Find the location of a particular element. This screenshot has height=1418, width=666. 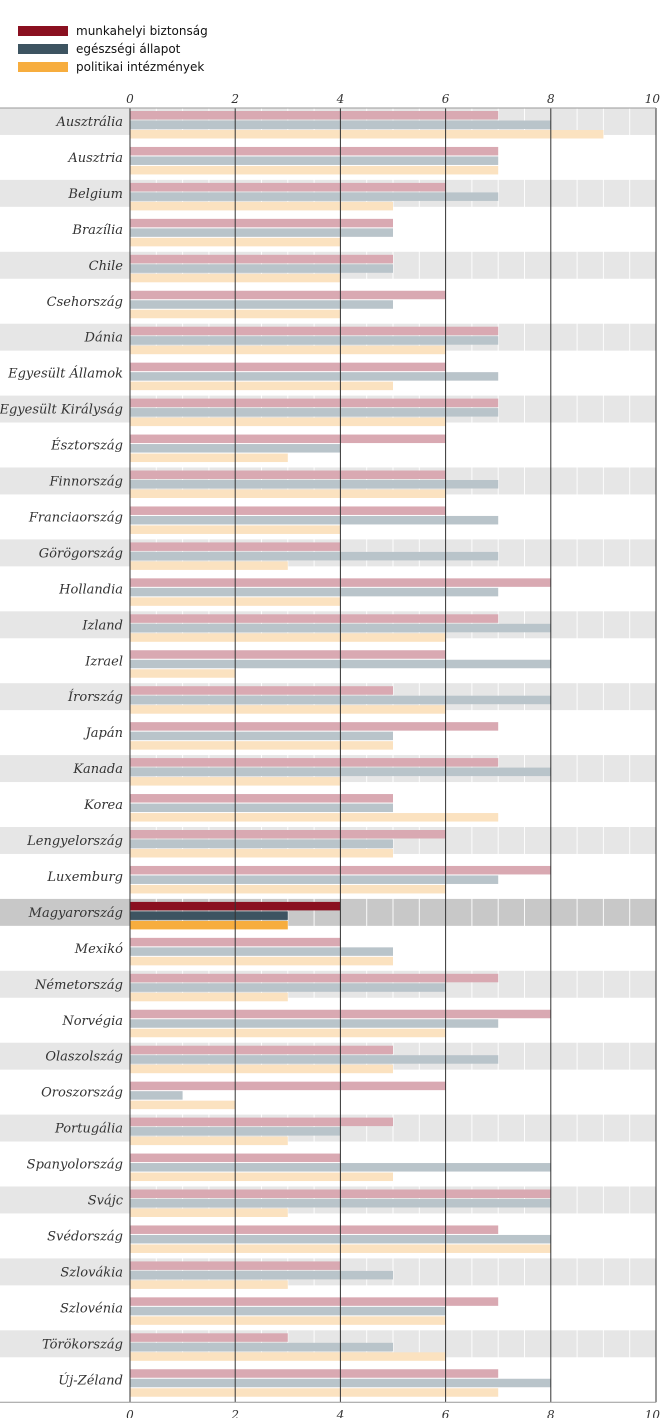

x-tick-label-bottom: 4 is located at coordinates (340, 1413).